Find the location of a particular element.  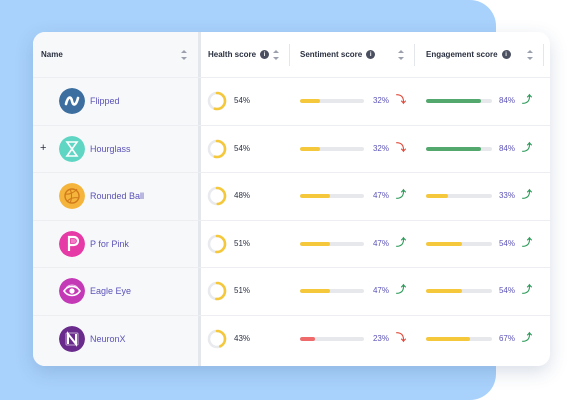

sort-sentiment-icon is located at coordinates (401, 55).